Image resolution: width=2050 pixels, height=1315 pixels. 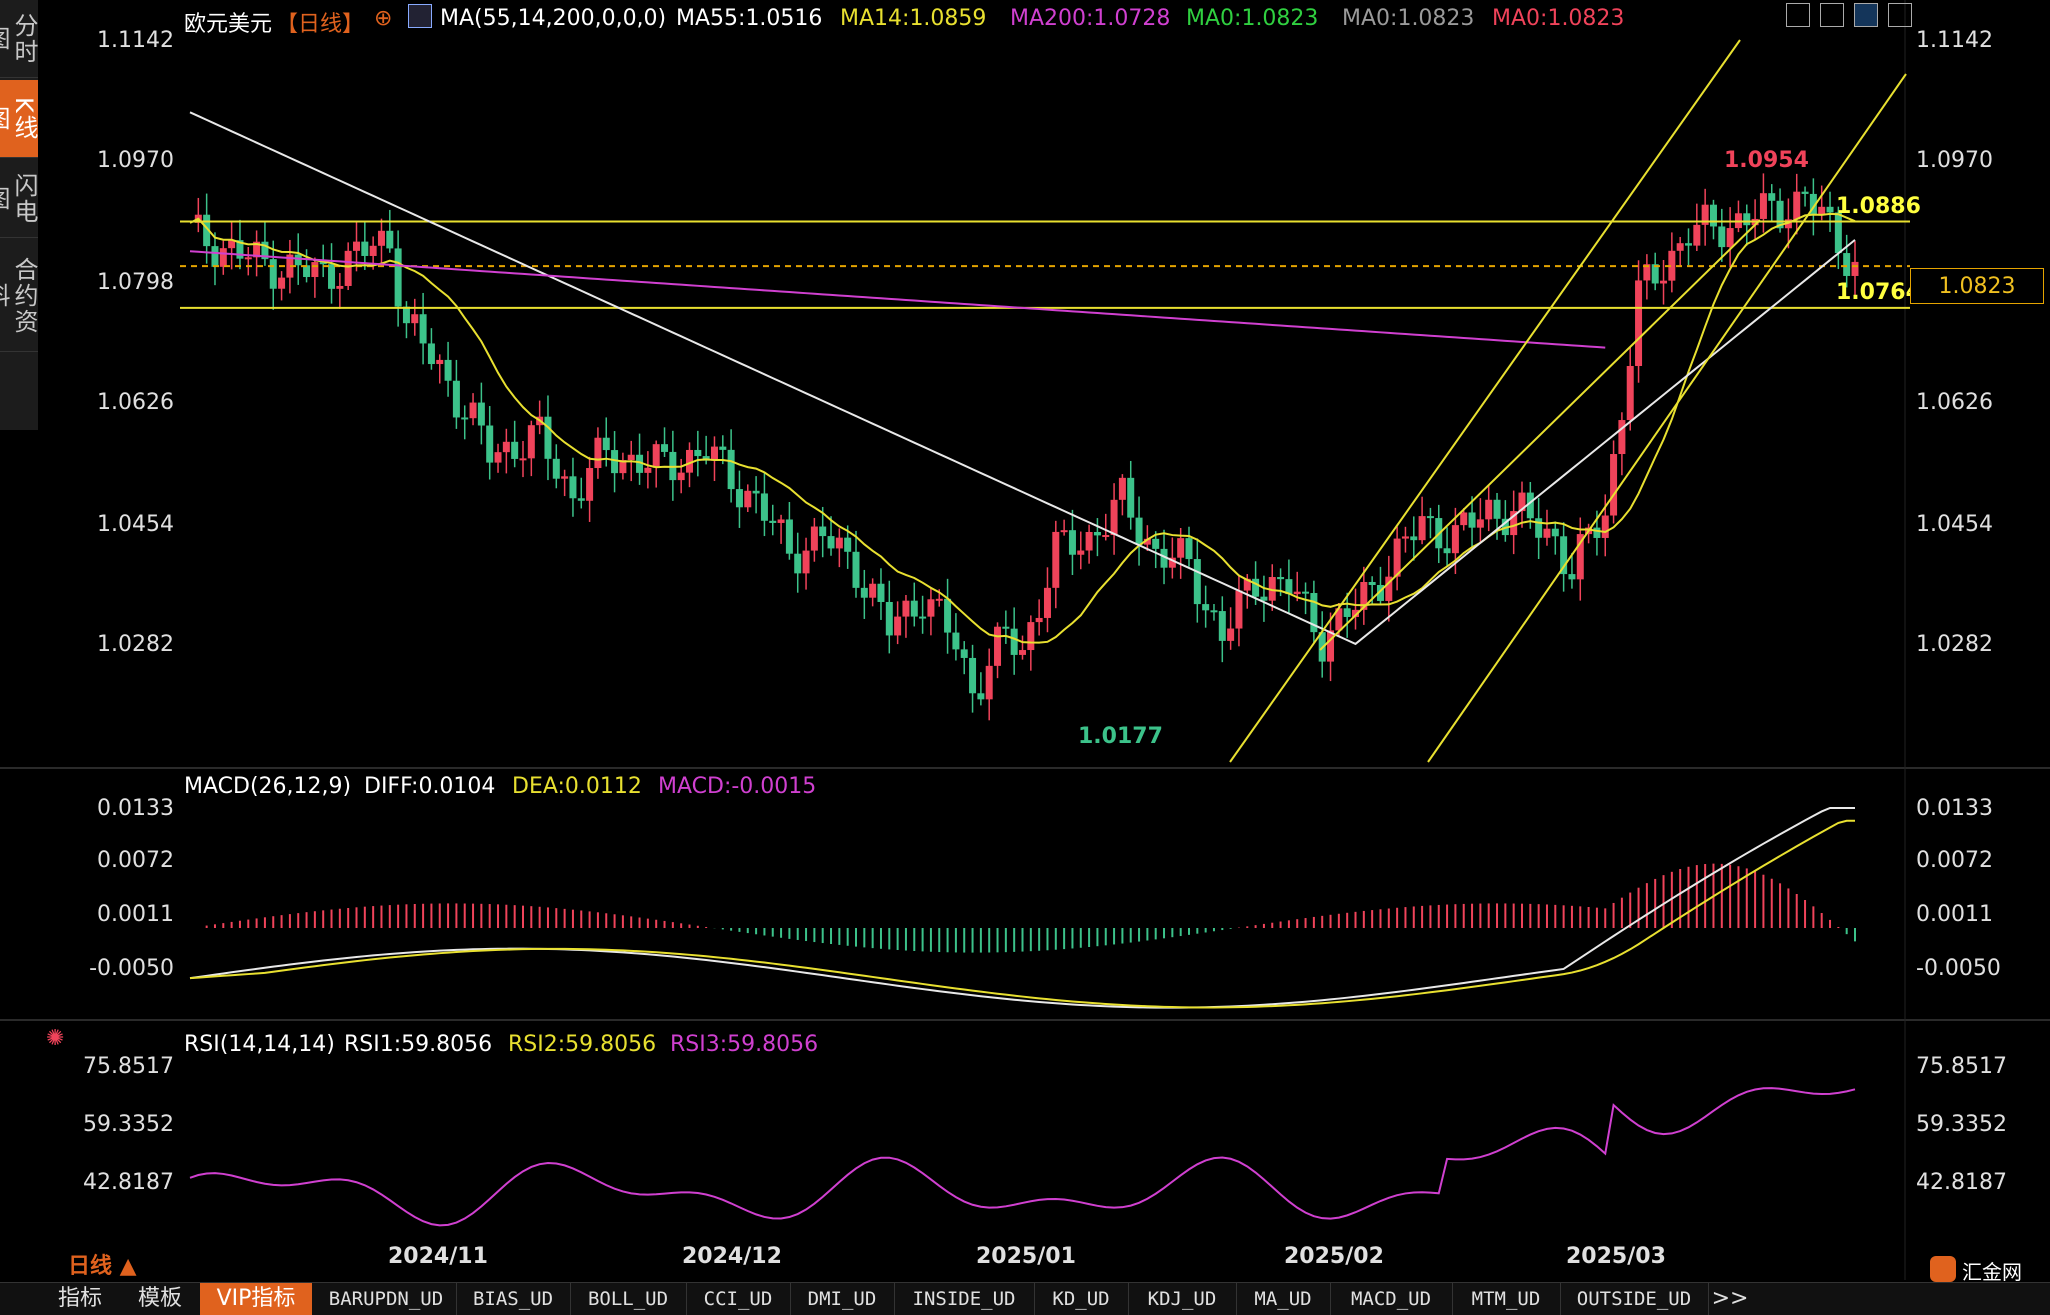 What do you see at coordinates (513, 1299) in the screenshot?
I see `tab-bias: BIAS_UD` at bounding box center [513, 1299].